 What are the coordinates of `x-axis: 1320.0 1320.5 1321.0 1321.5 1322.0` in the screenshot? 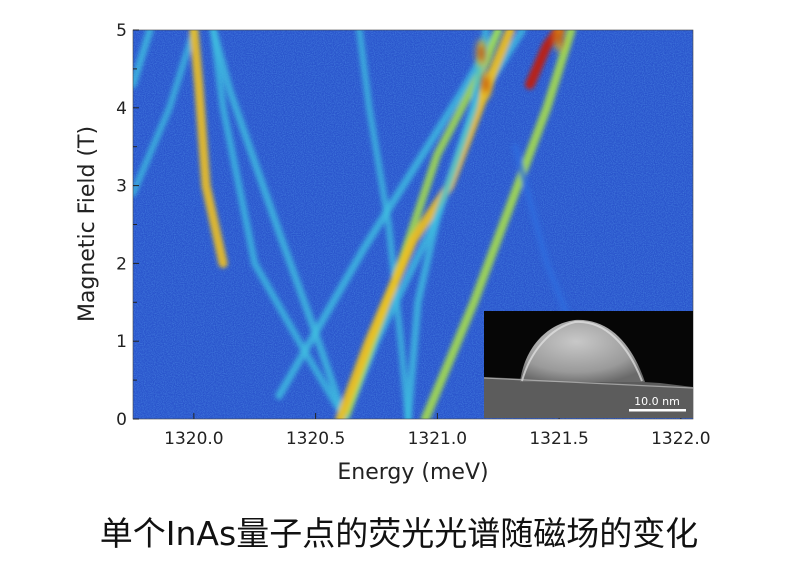 It's located at (437, 431).